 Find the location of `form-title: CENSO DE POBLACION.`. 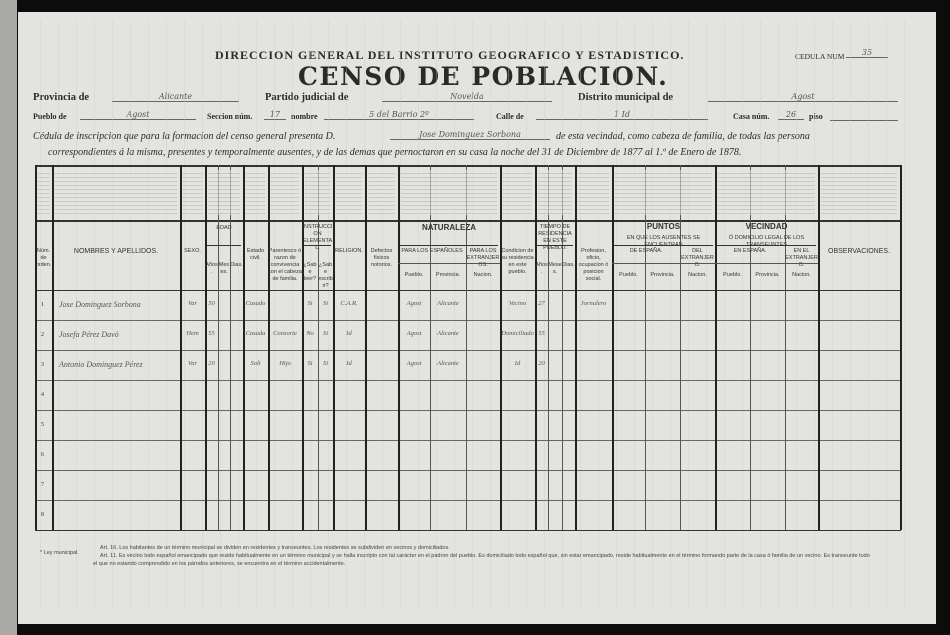

form-title: CENSO DE POBLACION. is located at coordinates (483, 76).